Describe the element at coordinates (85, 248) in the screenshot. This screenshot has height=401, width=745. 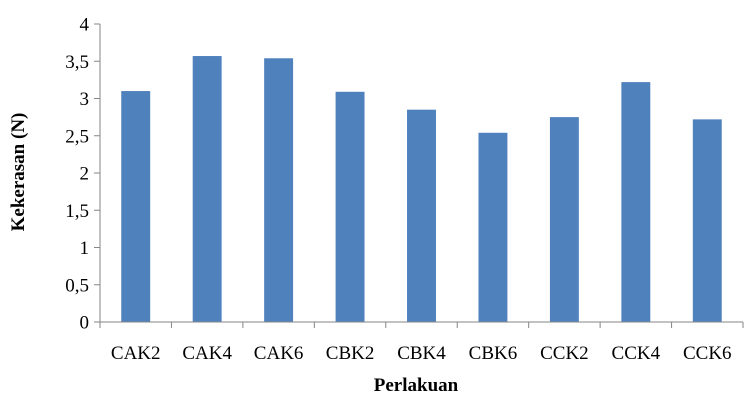
I see `y-tick-label: 1` at that location.